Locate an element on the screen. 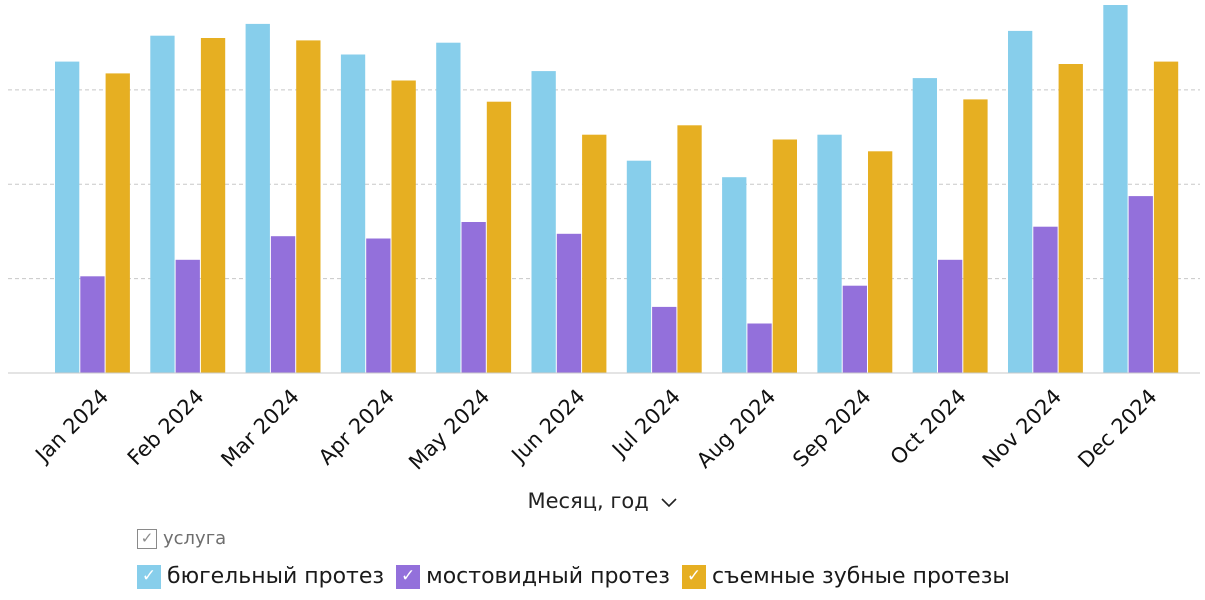 This screenshot has height=600, width=1205. x-tick-label: Jan 2024 is located at coordinates (71, 426).